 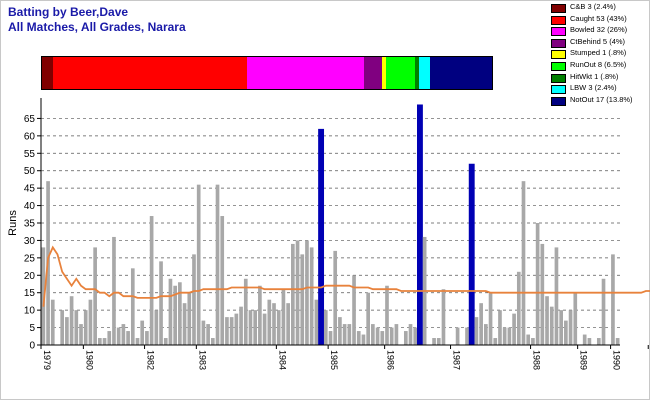 I want to click on y-tick-label: 55, so click(x=30, y=154).